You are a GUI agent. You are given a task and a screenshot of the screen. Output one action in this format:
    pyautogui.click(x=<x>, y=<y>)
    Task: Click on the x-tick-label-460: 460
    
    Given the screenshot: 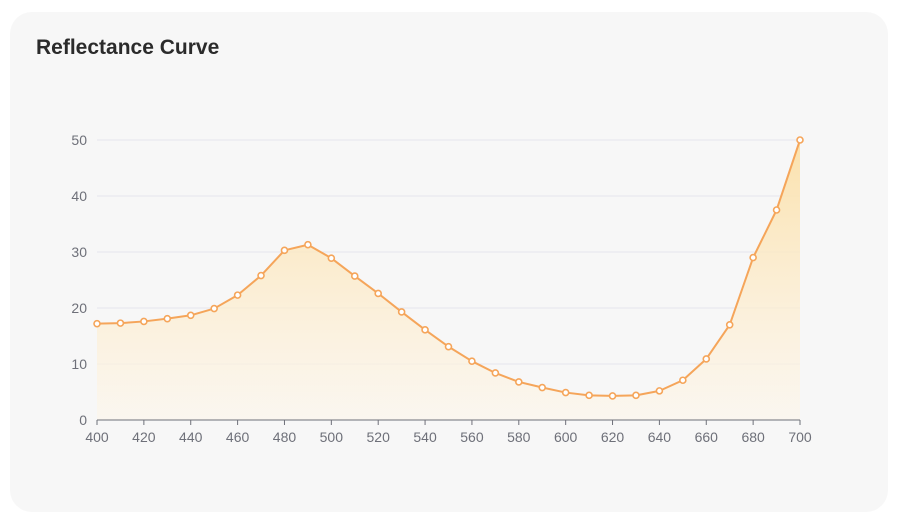 What is the action you would take?
    pyautogui.click(x=238, y=437)
    